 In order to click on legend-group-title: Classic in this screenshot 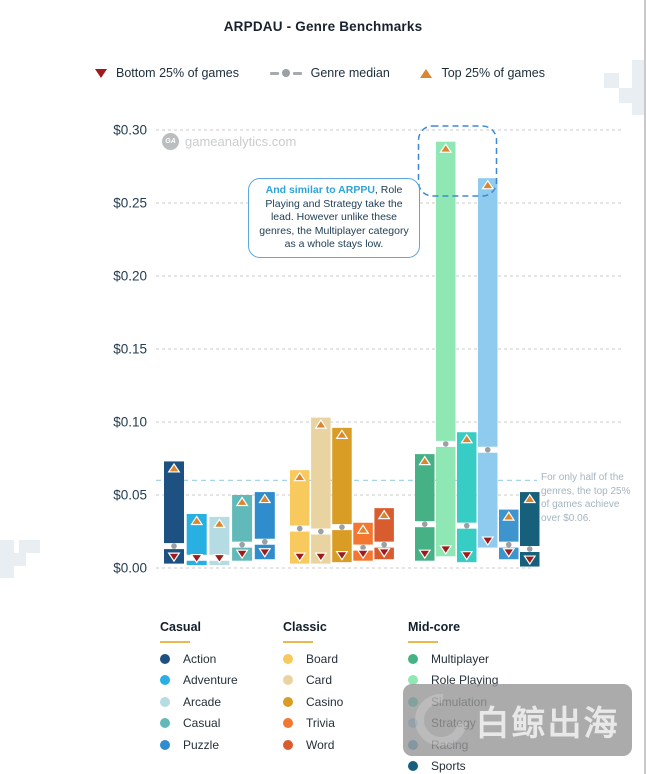, I will do `click(305, 627)`.